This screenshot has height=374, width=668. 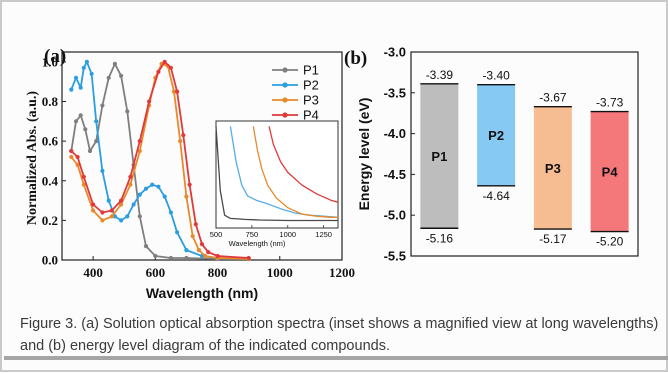 What do you see at coordinates (280, 272) in the screenshot?
I see `x-tick-label: 1000` at bounding box center [280, 272].